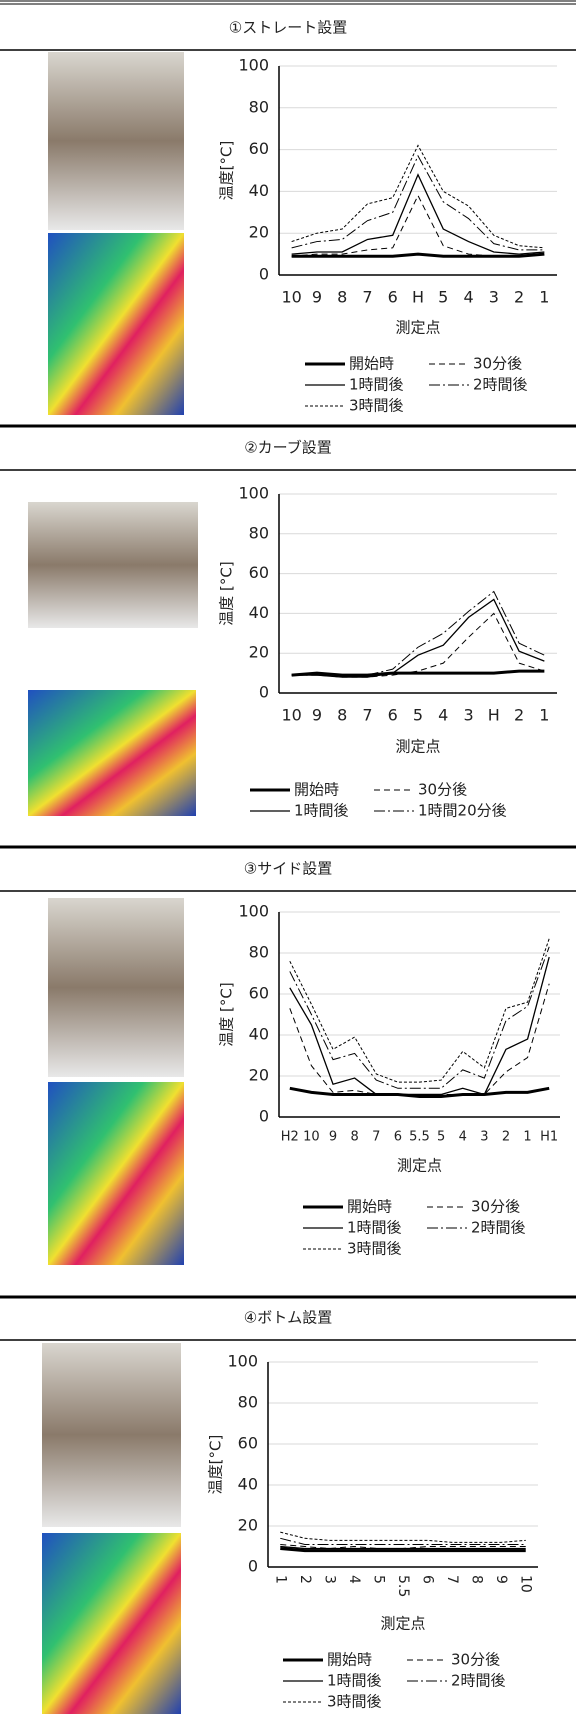  What do you see at coordinates (288, 1318) in the screenshot?
I see `panel-title: ④ボトム設置` at bounding box center [288, 1318].